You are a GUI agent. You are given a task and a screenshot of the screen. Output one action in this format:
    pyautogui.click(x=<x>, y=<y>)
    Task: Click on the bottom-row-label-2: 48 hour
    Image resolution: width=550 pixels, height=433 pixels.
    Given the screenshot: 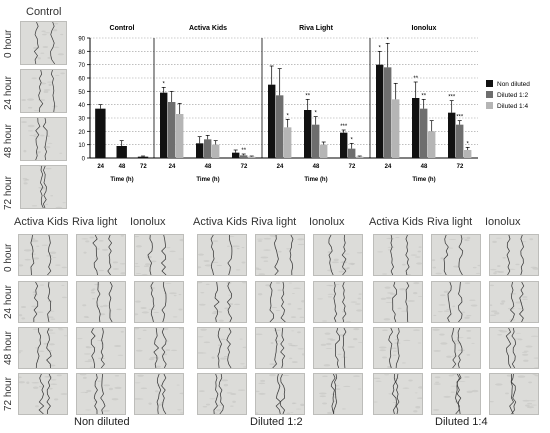 What is the action you would take?
    pyautogui.click(x=8, y=348)
    